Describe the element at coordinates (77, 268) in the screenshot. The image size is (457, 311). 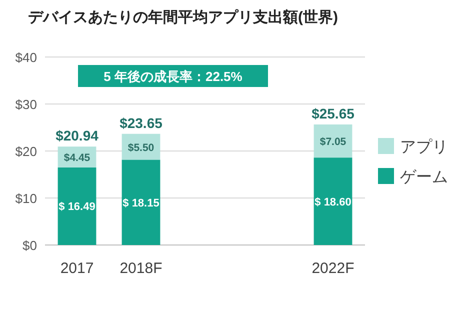
I see `x-tick-label: 2017` at that location.